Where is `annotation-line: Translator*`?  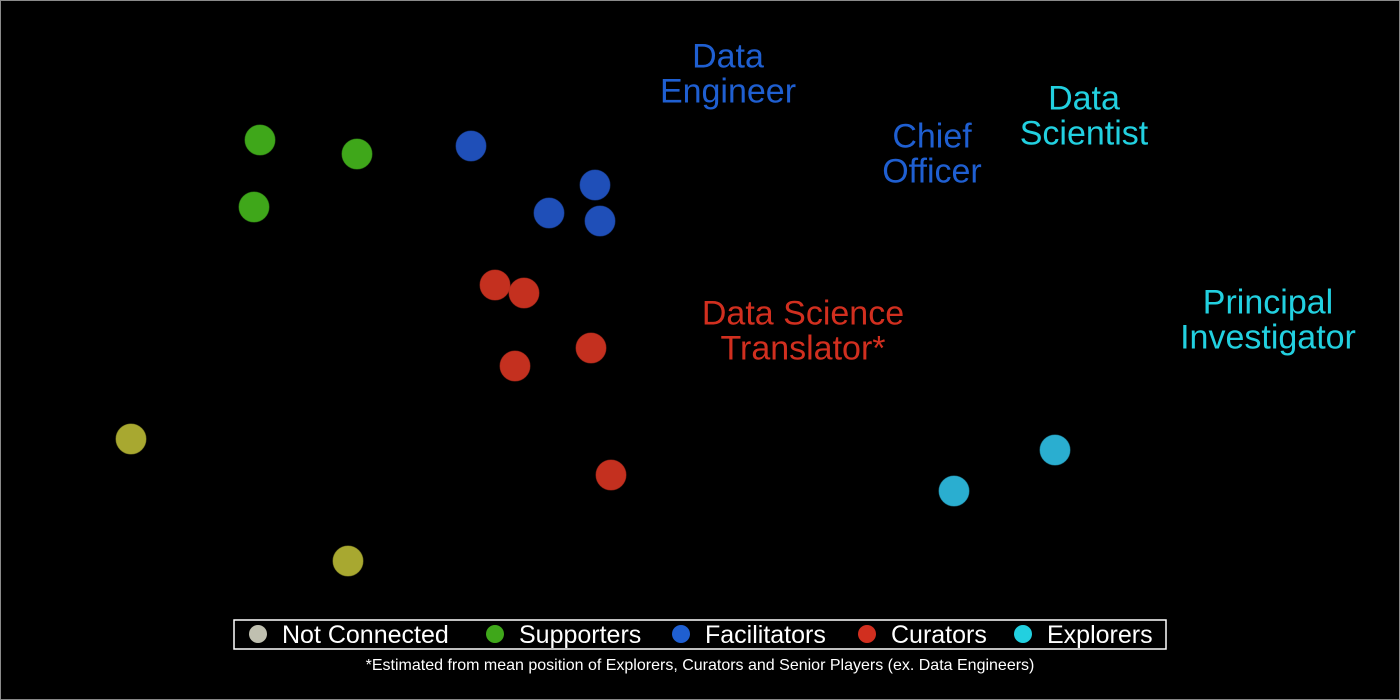
annotation-line: Translator* is located at coordinates (802, 349).